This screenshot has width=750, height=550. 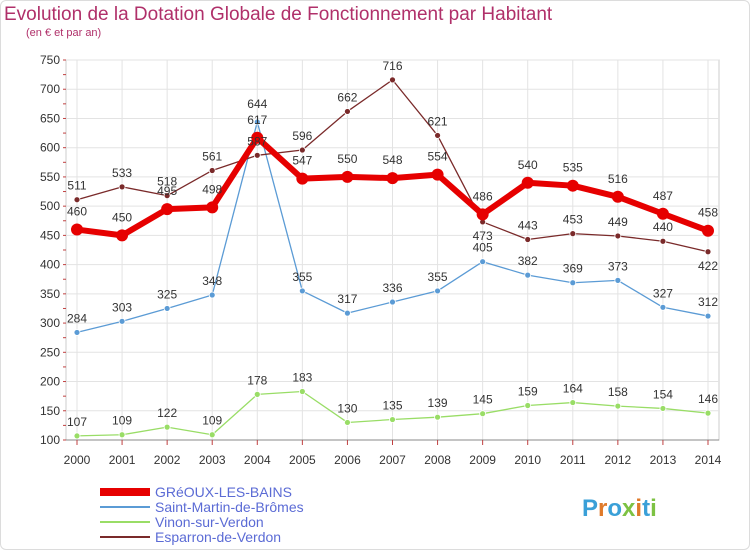 What do you see at coordinates (50, 411) in the screenshot?
I see `y-tick-label: 150` at bounding box center [50, 411].